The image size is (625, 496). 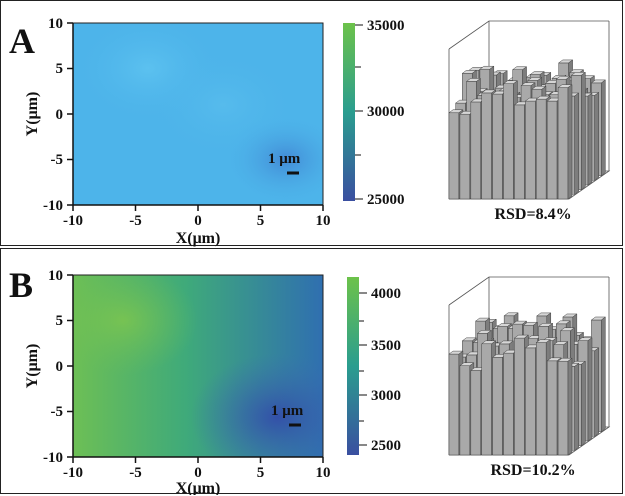 I want to click on rsd-label: RSD=8.4%, so click(x=532, y=214).